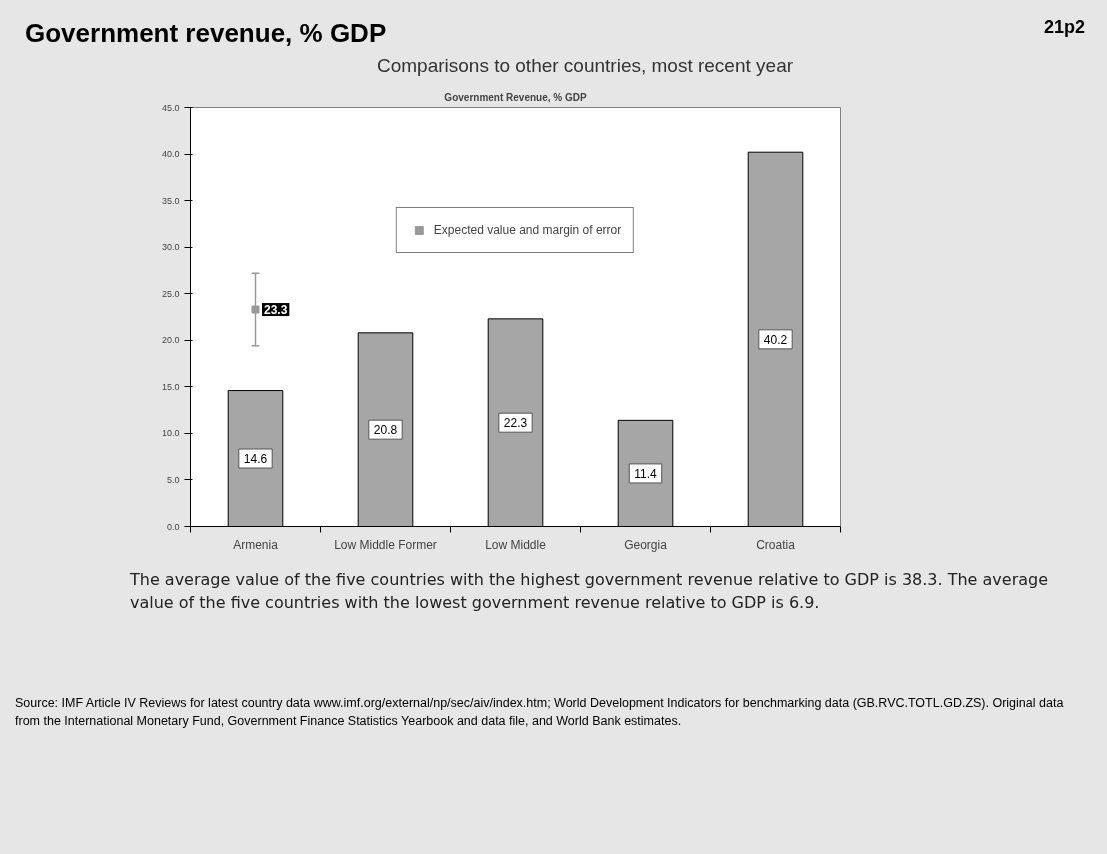  I want to click on x-tick-label: Low Middle, so click(516, 544).